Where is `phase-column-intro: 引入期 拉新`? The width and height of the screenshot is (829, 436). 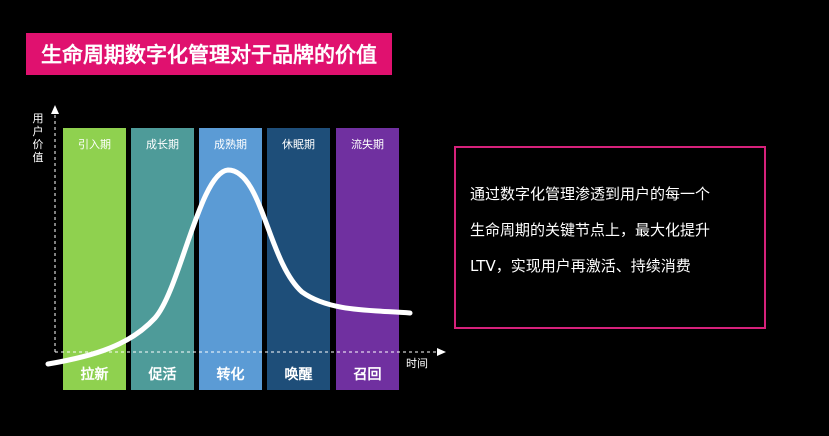 phase-column-intro: 引入期 拉新 is located at coordinates (94, 259).